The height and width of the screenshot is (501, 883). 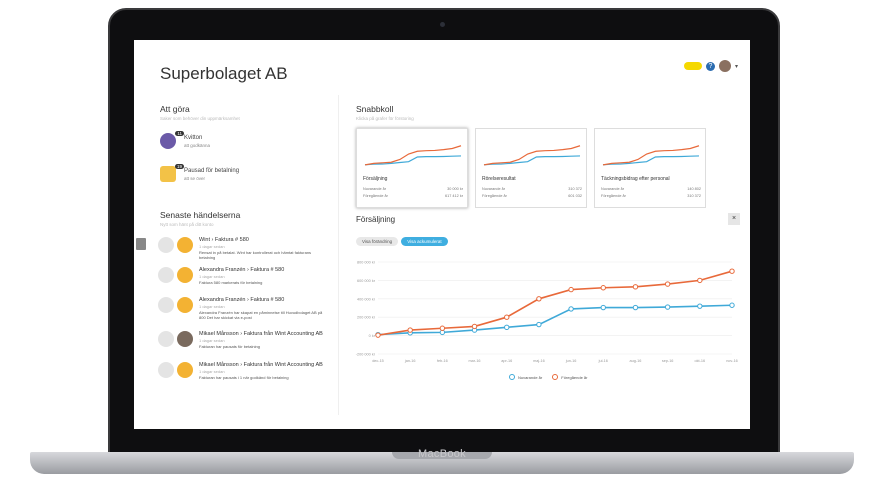 What do you see at coordinates (736, 66) in the screenshot?
I see `chevron-down-icon: ▾` at bounding box center [736, 66].